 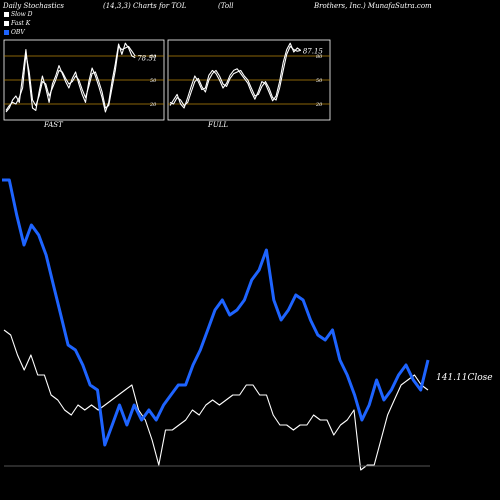 I want to click on last-value-label-full: 87.15, so click(x=313, y=51).